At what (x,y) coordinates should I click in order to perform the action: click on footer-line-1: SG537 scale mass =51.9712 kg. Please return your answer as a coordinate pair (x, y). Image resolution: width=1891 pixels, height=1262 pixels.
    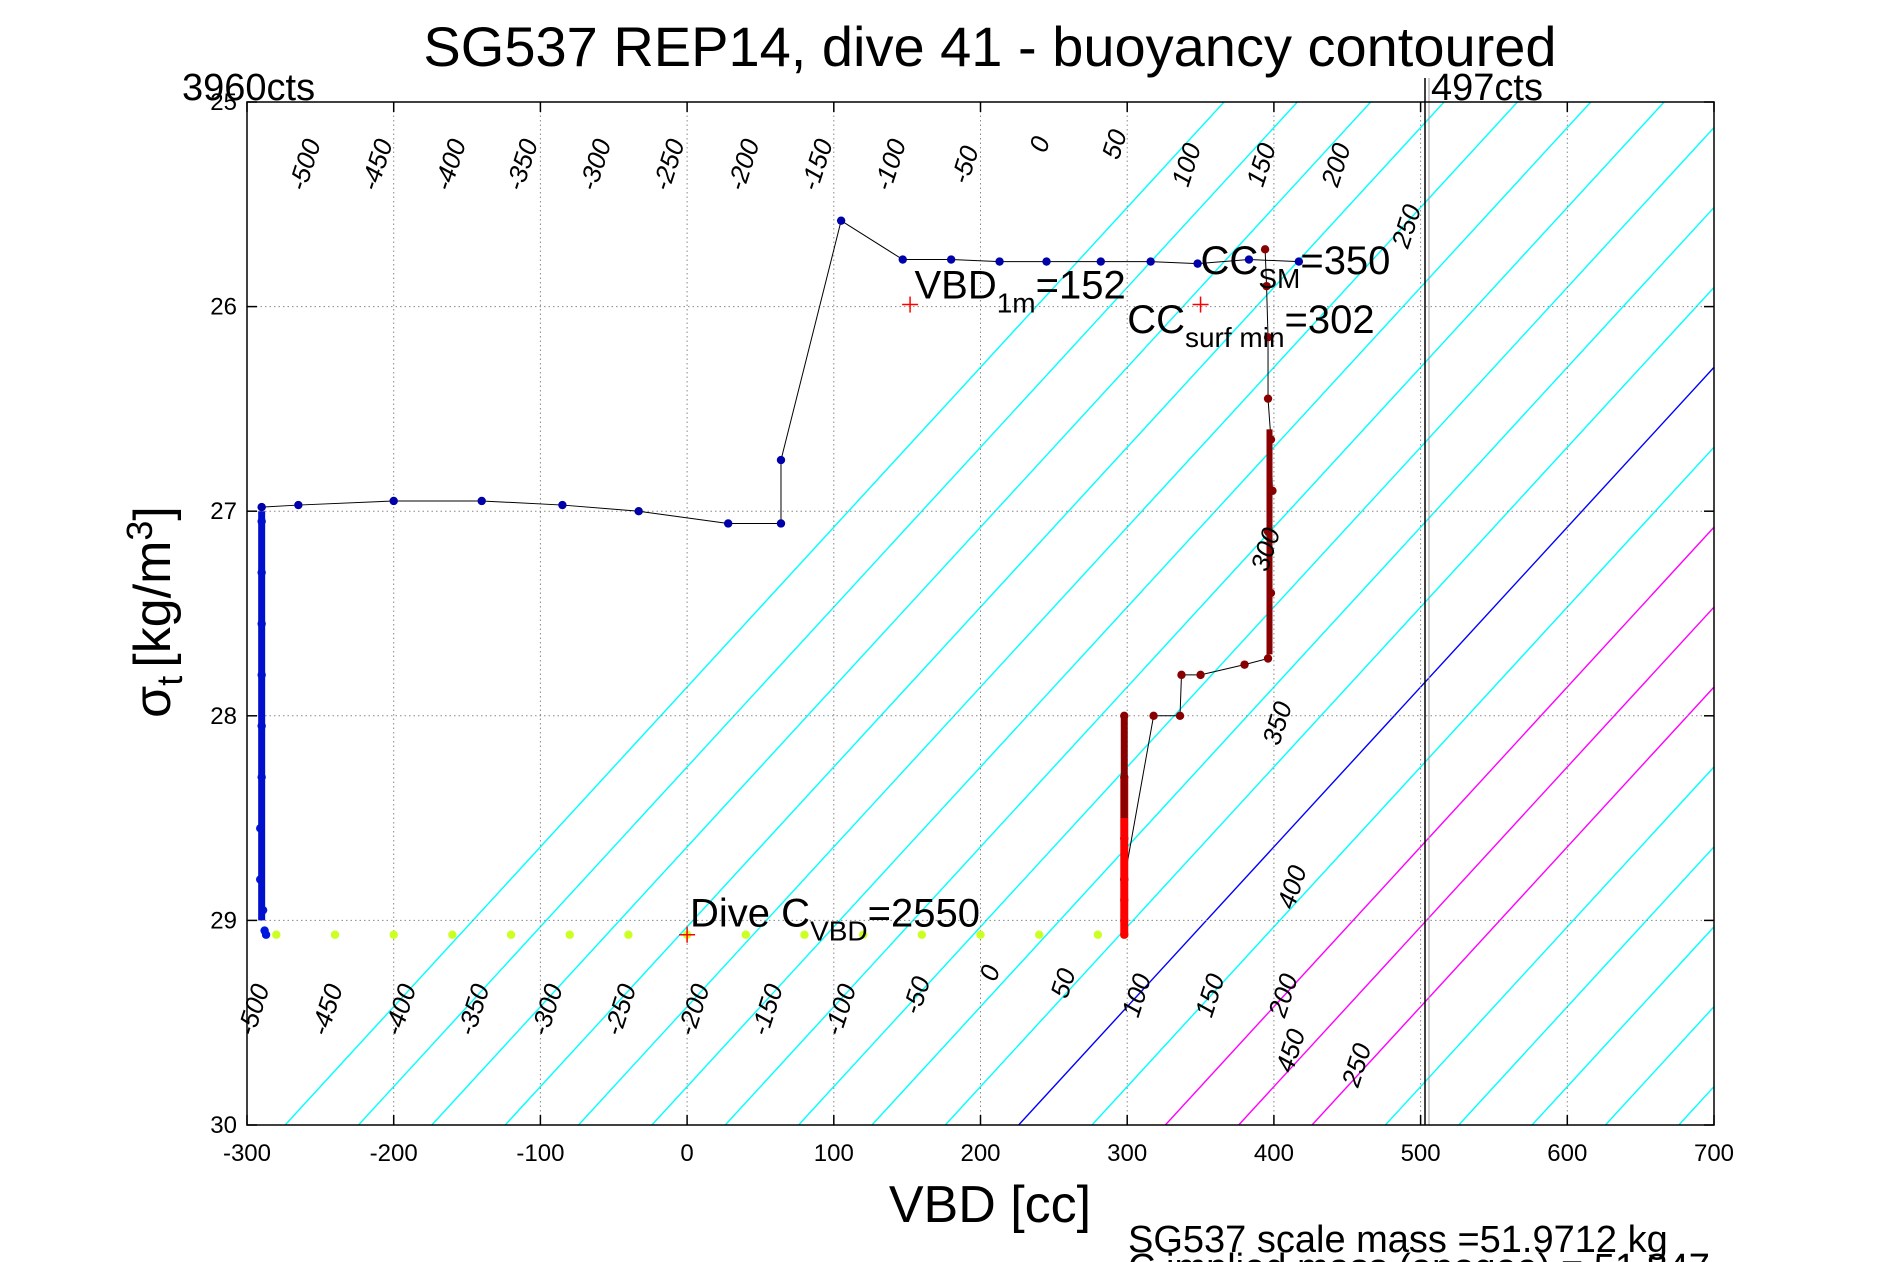
    Looking at the image, I should click on (1398, 1240).